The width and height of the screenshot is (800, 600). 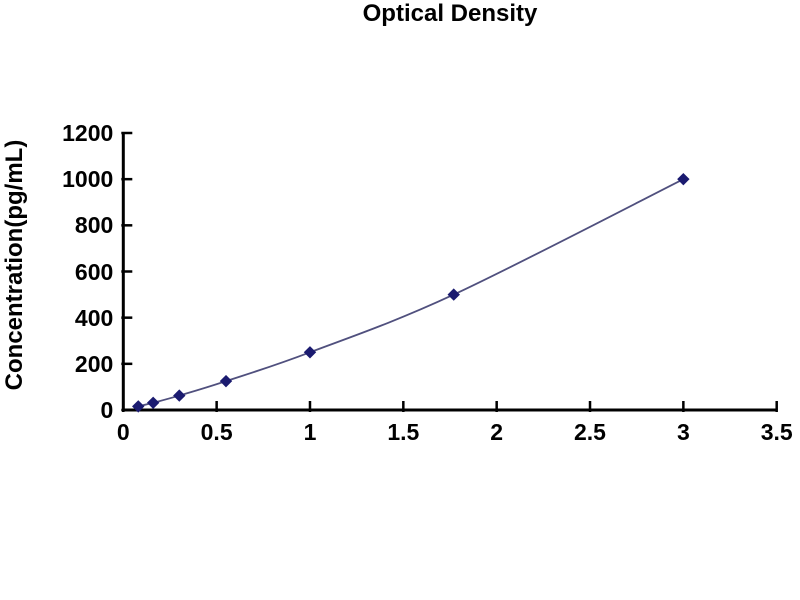 What do you see at coordinates (683, 432) in the screenshot?
I see `x-tick-label: 3` at bounding box center [683, 432].